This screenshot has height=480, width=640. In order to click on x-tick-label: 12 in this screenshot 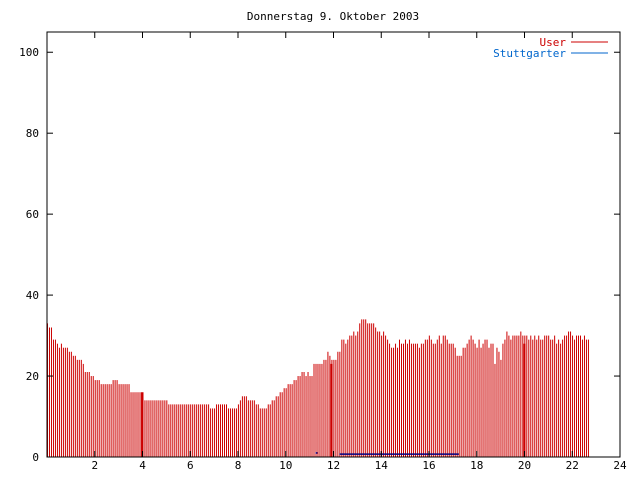, I will do `click(333, 465)`.